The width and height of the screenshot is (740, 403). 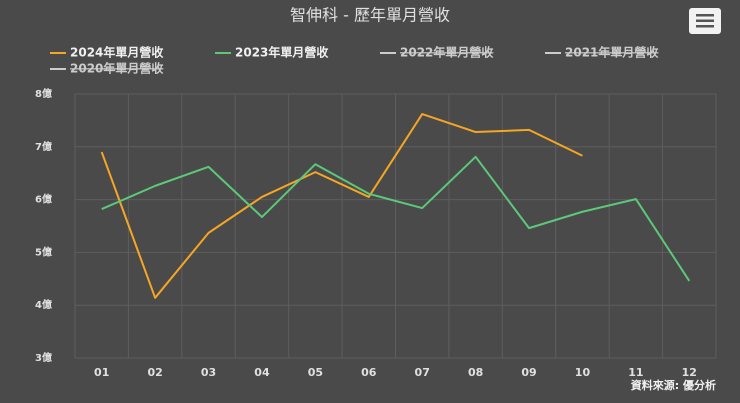 I want to click on y-tick-label: 4億, so click(x=43, y=304).